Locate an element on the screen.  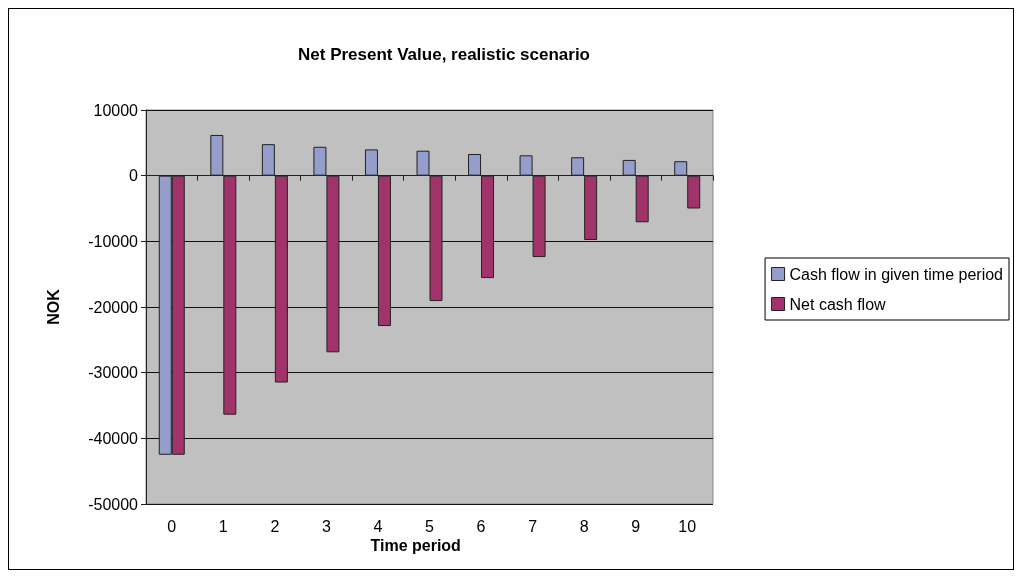
x-tick-label: 4 is located at coordinates (378, 526).